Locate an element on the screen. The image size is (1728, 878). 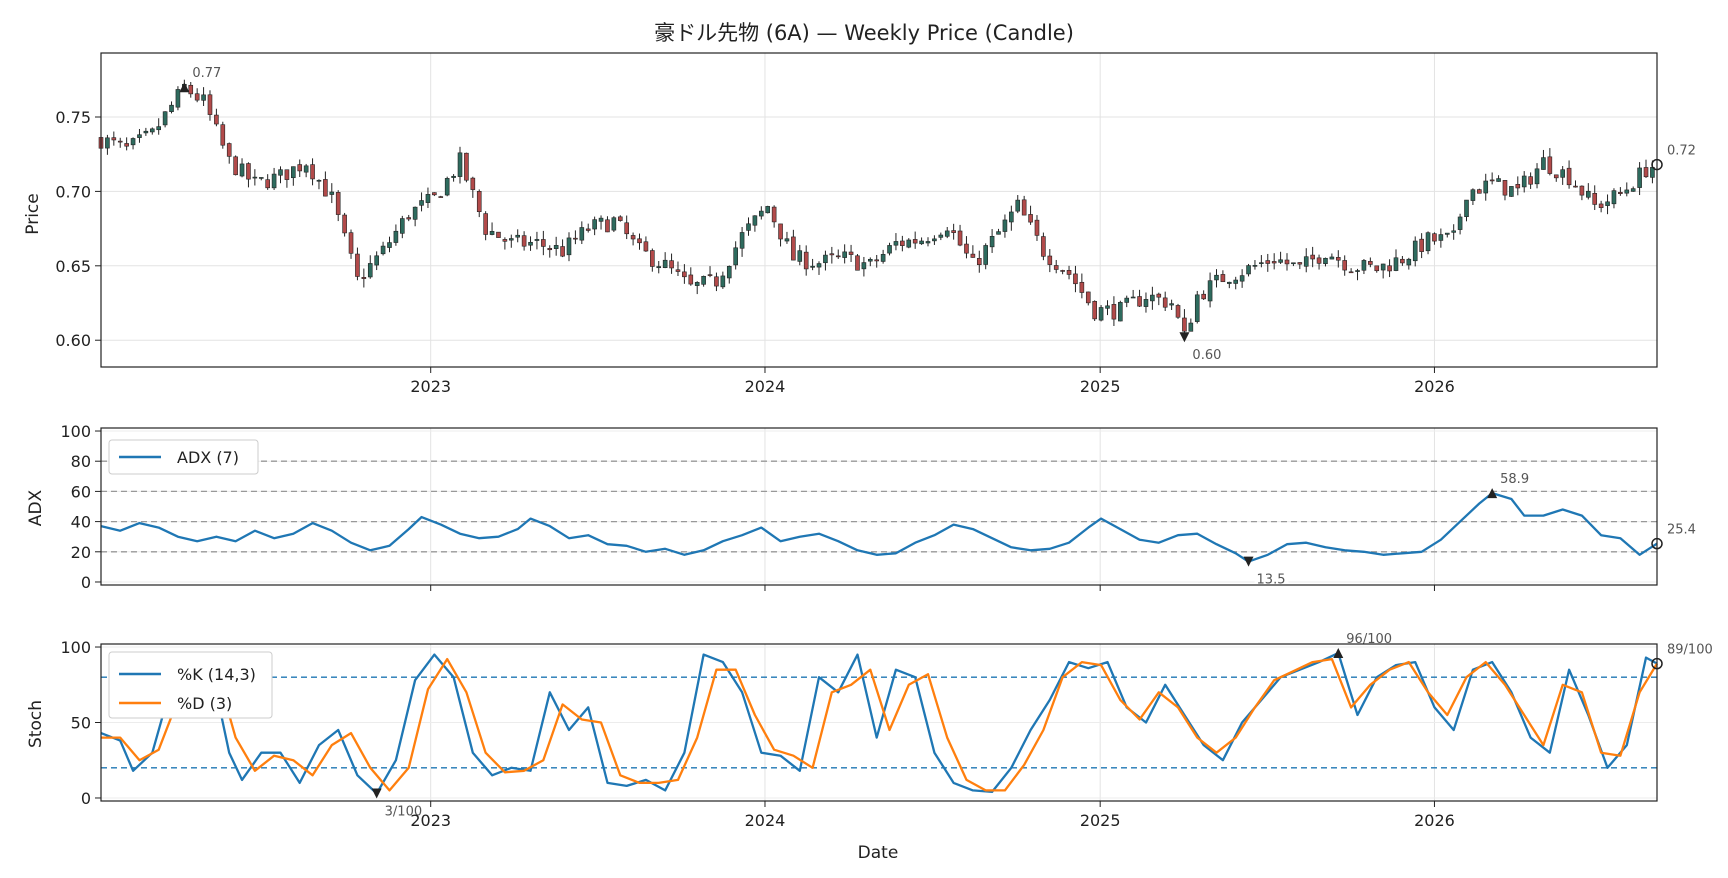
price-xtick-label: 2023 is located at coordinates (430, 386).